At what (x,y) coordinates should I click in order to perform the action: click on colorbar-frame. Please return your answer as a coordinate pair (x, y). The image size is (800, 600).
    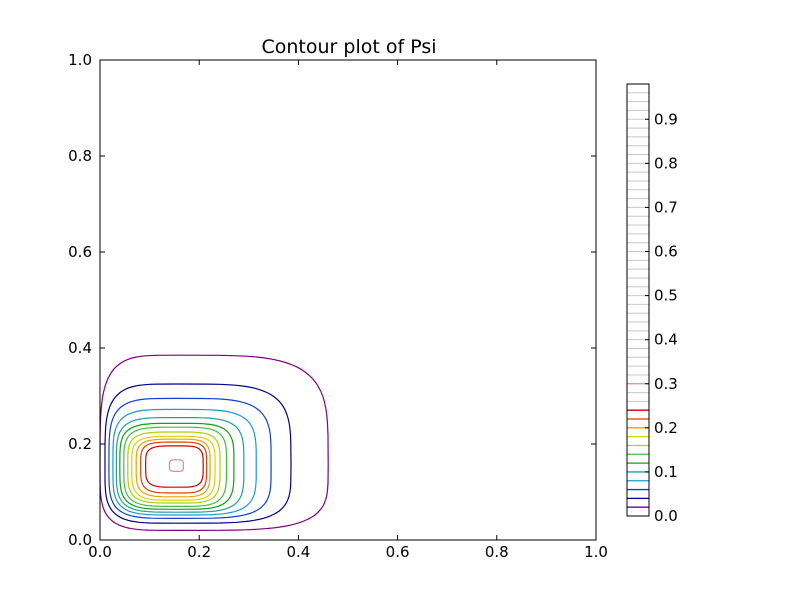
    Looking at the image, I should click on (638, 300).